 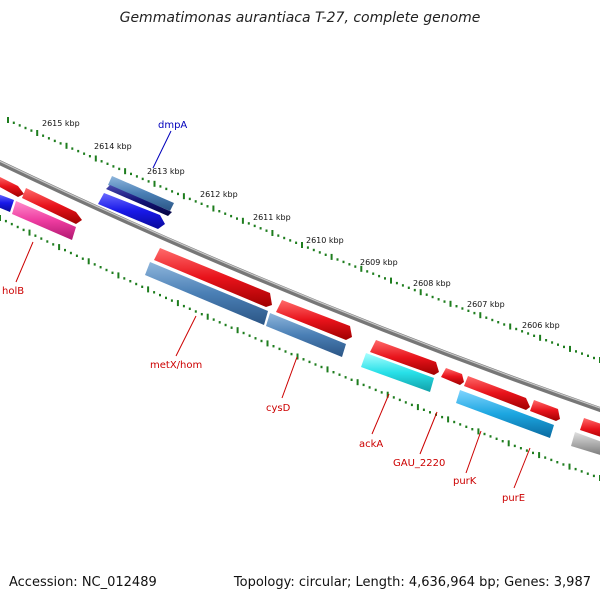 I want to click on gene-label-purK: purK, so click(x=465, y=481).